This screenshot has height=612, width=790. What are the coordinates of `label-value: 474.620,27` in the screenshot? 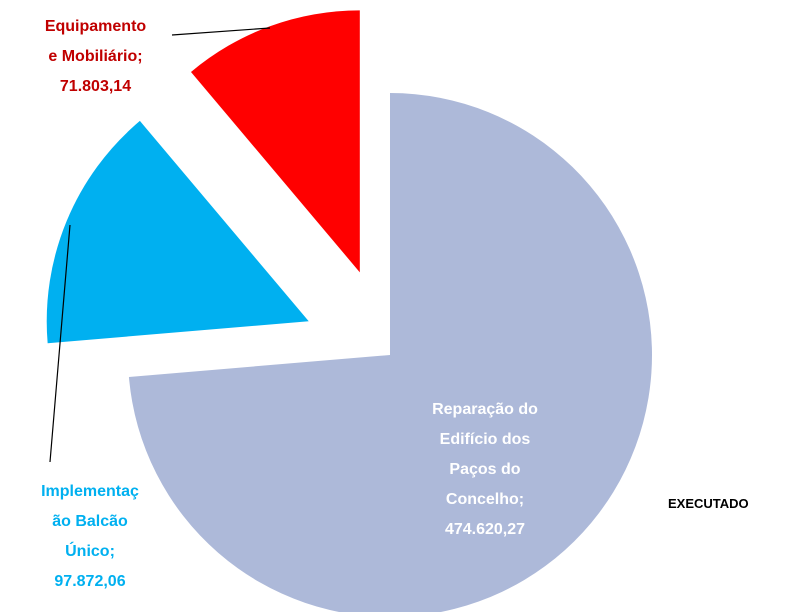 It's located at (485, 529).